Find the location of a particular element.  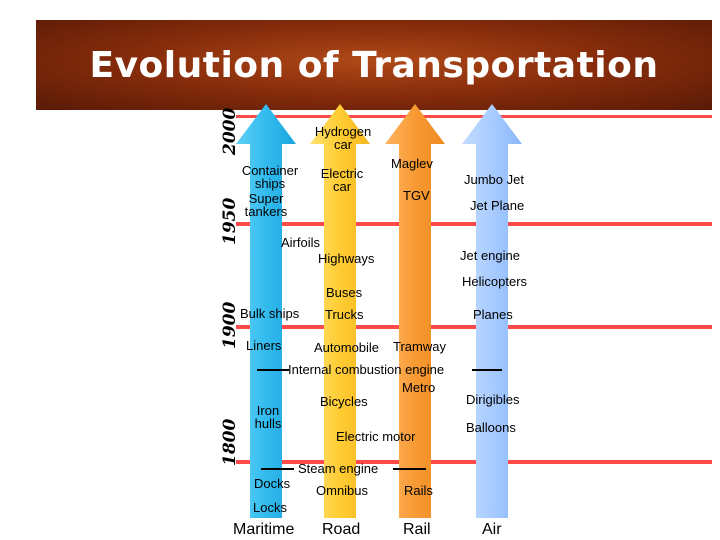

label-balloons: Balloons is located at coordinates (491, 427).